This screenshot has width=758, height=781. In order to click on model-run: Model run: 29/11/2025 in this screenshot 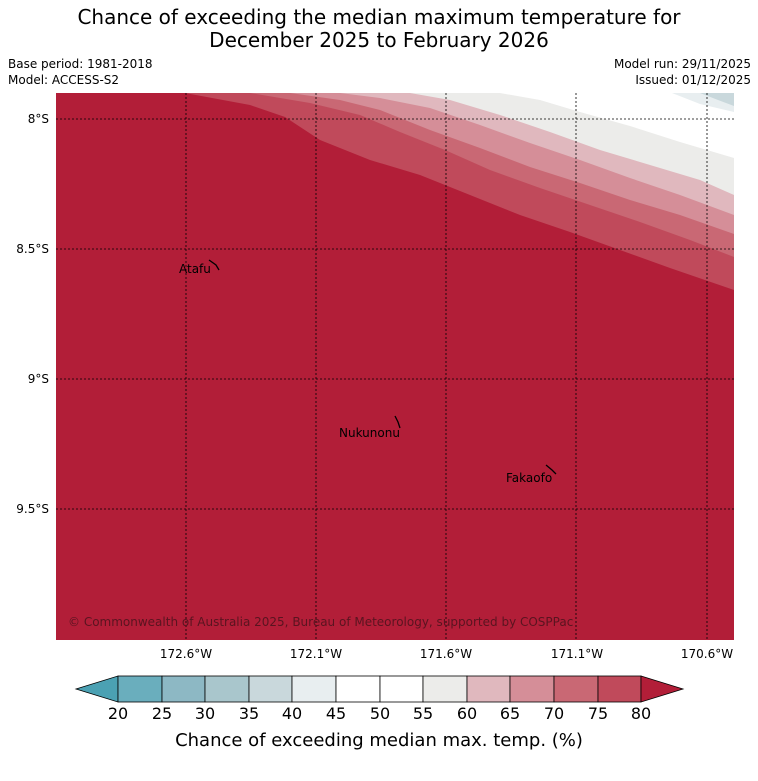, I will do `click(682, 64)`.